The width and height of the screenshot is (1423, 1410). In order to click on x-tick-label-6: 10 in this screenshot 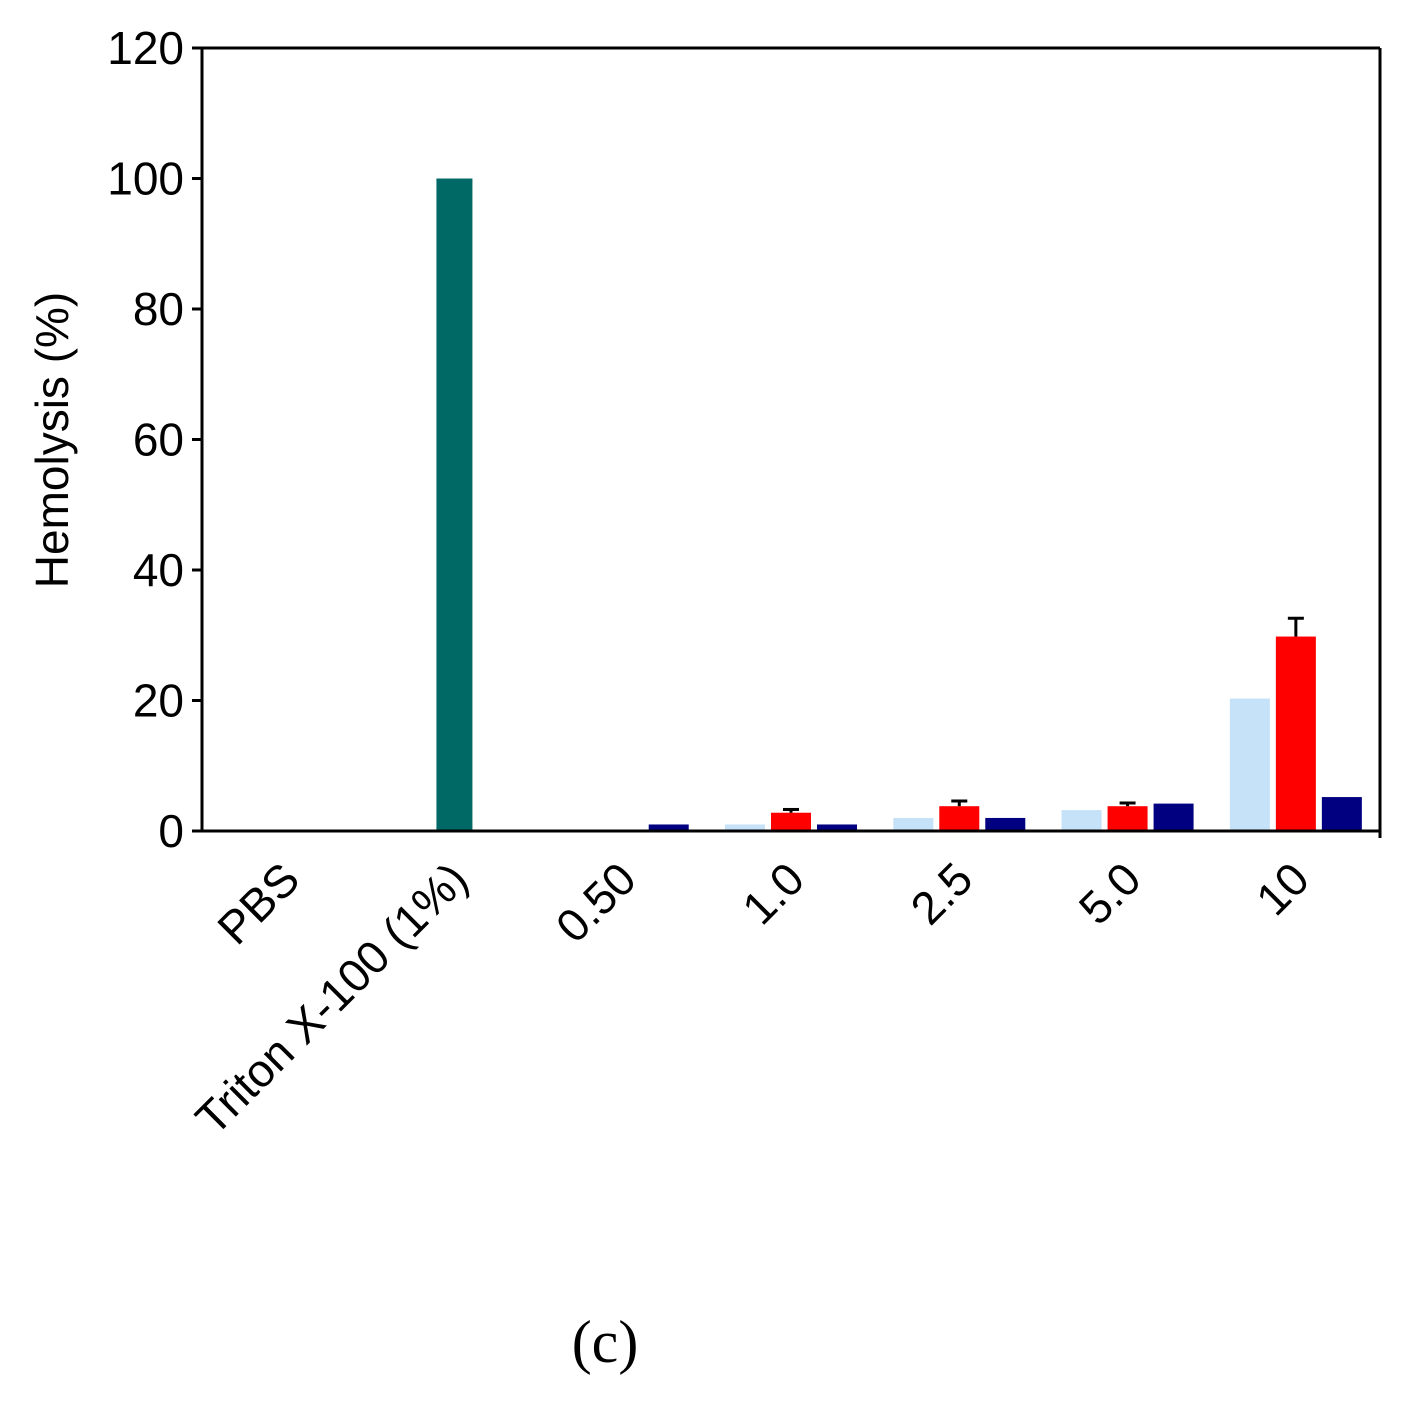, I will do `click(1282, 888)`.